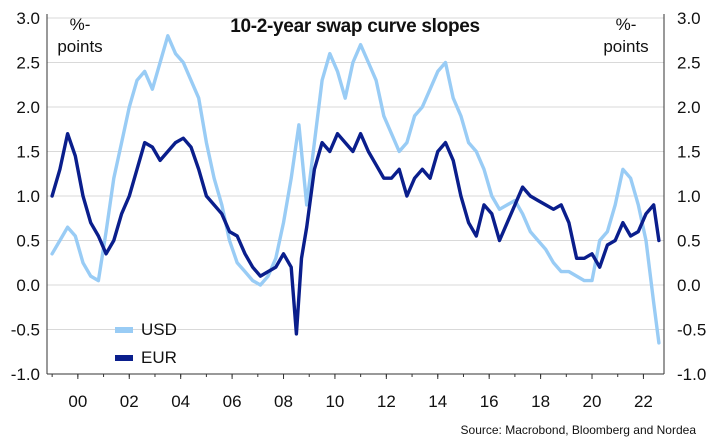 The width and height of the screenshot is (710, 448). Describe the element at coordinates (124, 358) in the screenshot. I see `legend-swatch-eur` at that location.